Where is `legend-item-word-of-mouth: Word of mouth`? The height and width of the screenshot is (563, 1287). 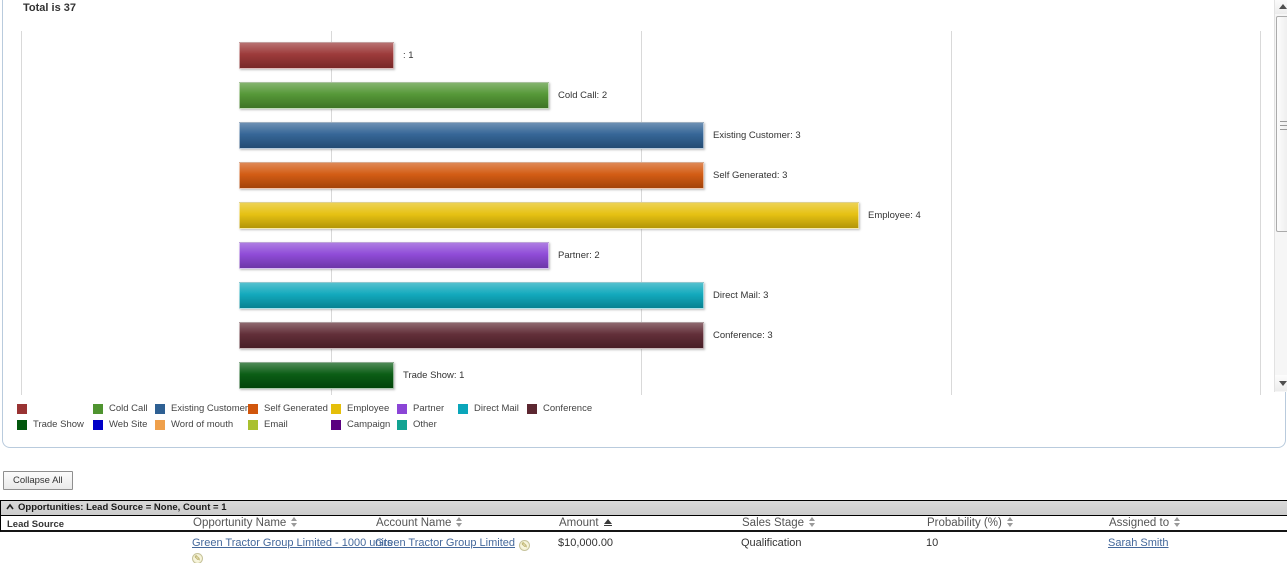 legend-item-word-of-mouth: Word of mouth is located at coordinates (194, 423).